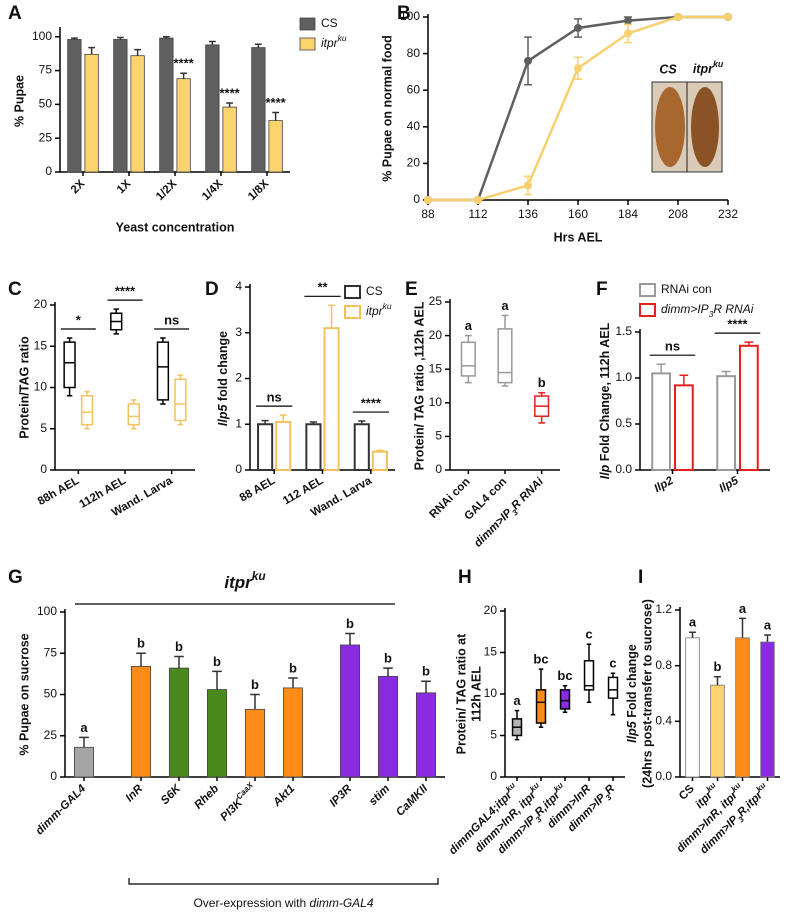 Image resolution: width=790 pixels, height=924 pixels. Describe the element at coordinates (171, 794) in the screenshot. I see `x-tick-label: S6K` at that location.